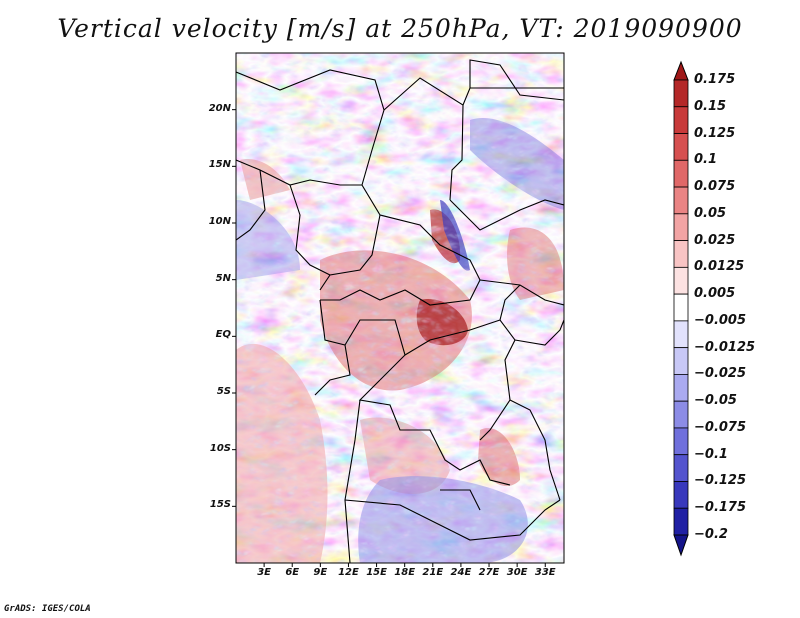 The image size is (800, 618). Describe the element at coordinates (292, 572) in the screenshot. I see `lon-tick-label: 6E` at that location.